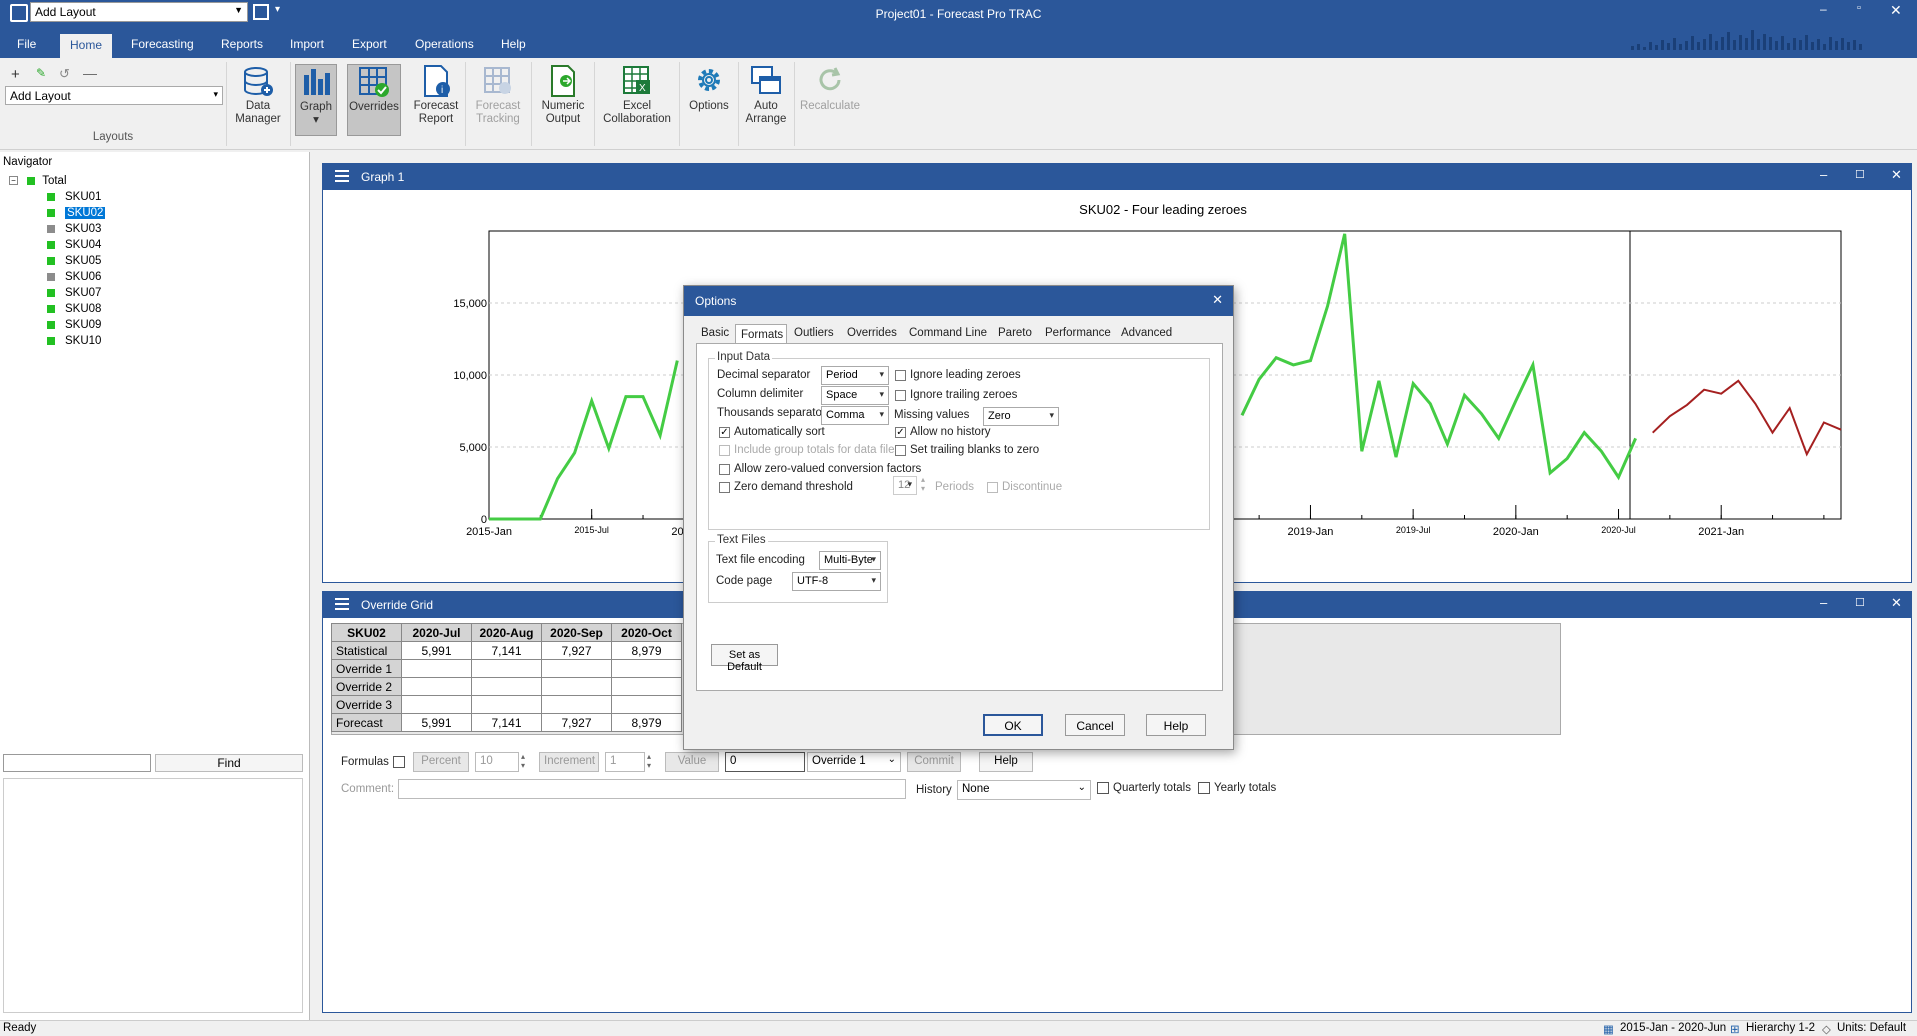 This screenshot has width=1917, height=1036. Describe the element at coordinates (1015, 333) in the screenshot. I see `tab-pareto: Pareto` at that location.